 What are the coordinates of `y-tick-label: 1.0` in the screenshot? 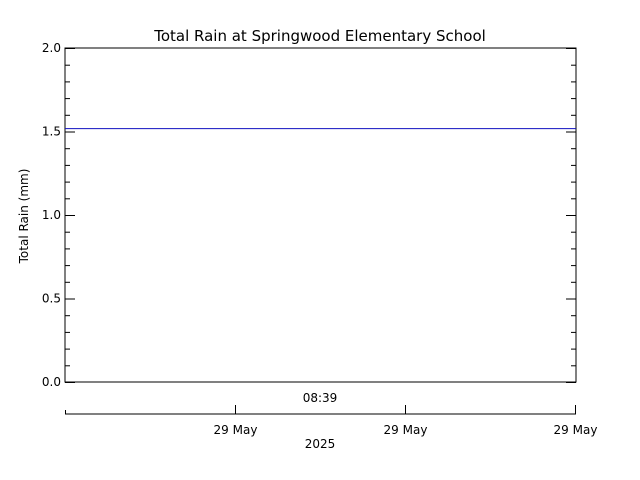 It's located at (51, 215).